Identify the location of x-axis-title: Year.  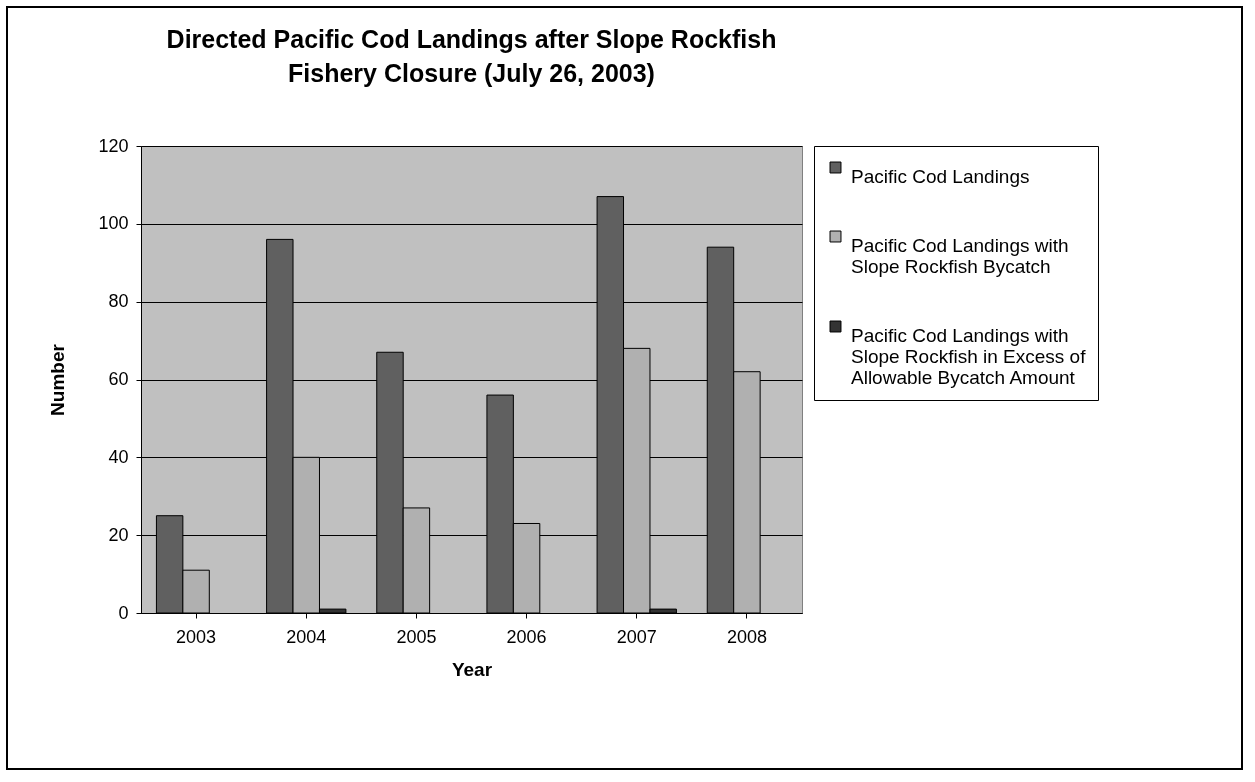
(472, 669).